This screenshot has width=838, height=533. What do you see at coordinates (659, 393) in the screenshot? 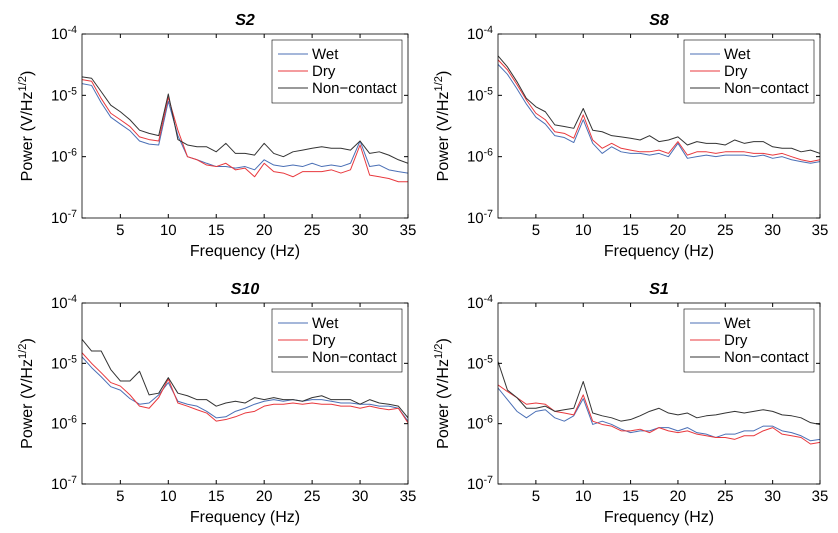
I see `line-series` at bounding box center [659, 393].